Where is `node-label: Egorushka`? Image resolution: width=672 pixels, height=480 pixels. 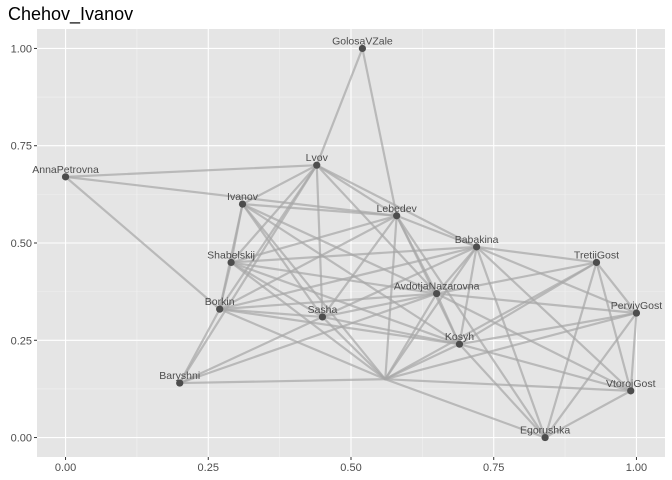
node-label: Egorushka is located at coordinates (545, 431).